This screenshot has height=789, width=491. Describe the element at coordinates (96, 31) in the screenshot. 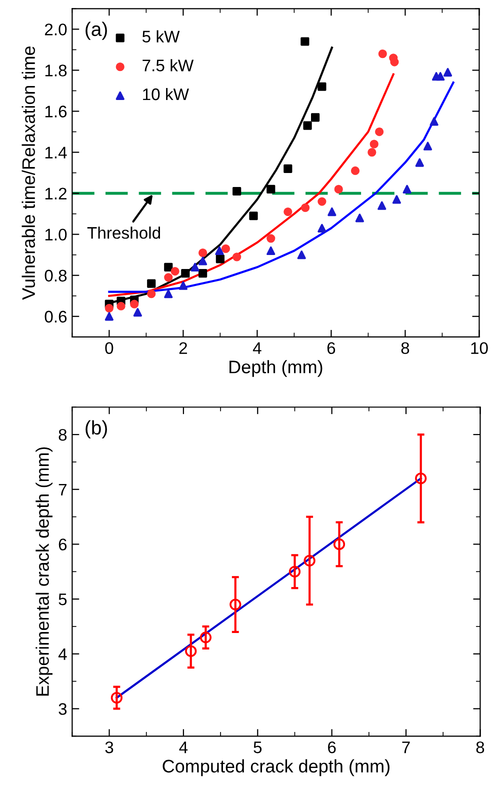

I see `annotation: (a)` at that location.